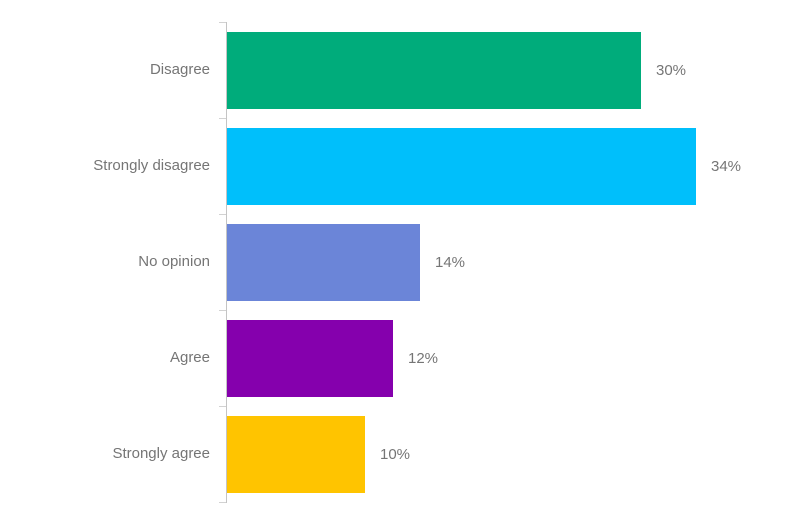 The image size is (807, 532). I want to click on category-label: No opinion, so click(174, 261).